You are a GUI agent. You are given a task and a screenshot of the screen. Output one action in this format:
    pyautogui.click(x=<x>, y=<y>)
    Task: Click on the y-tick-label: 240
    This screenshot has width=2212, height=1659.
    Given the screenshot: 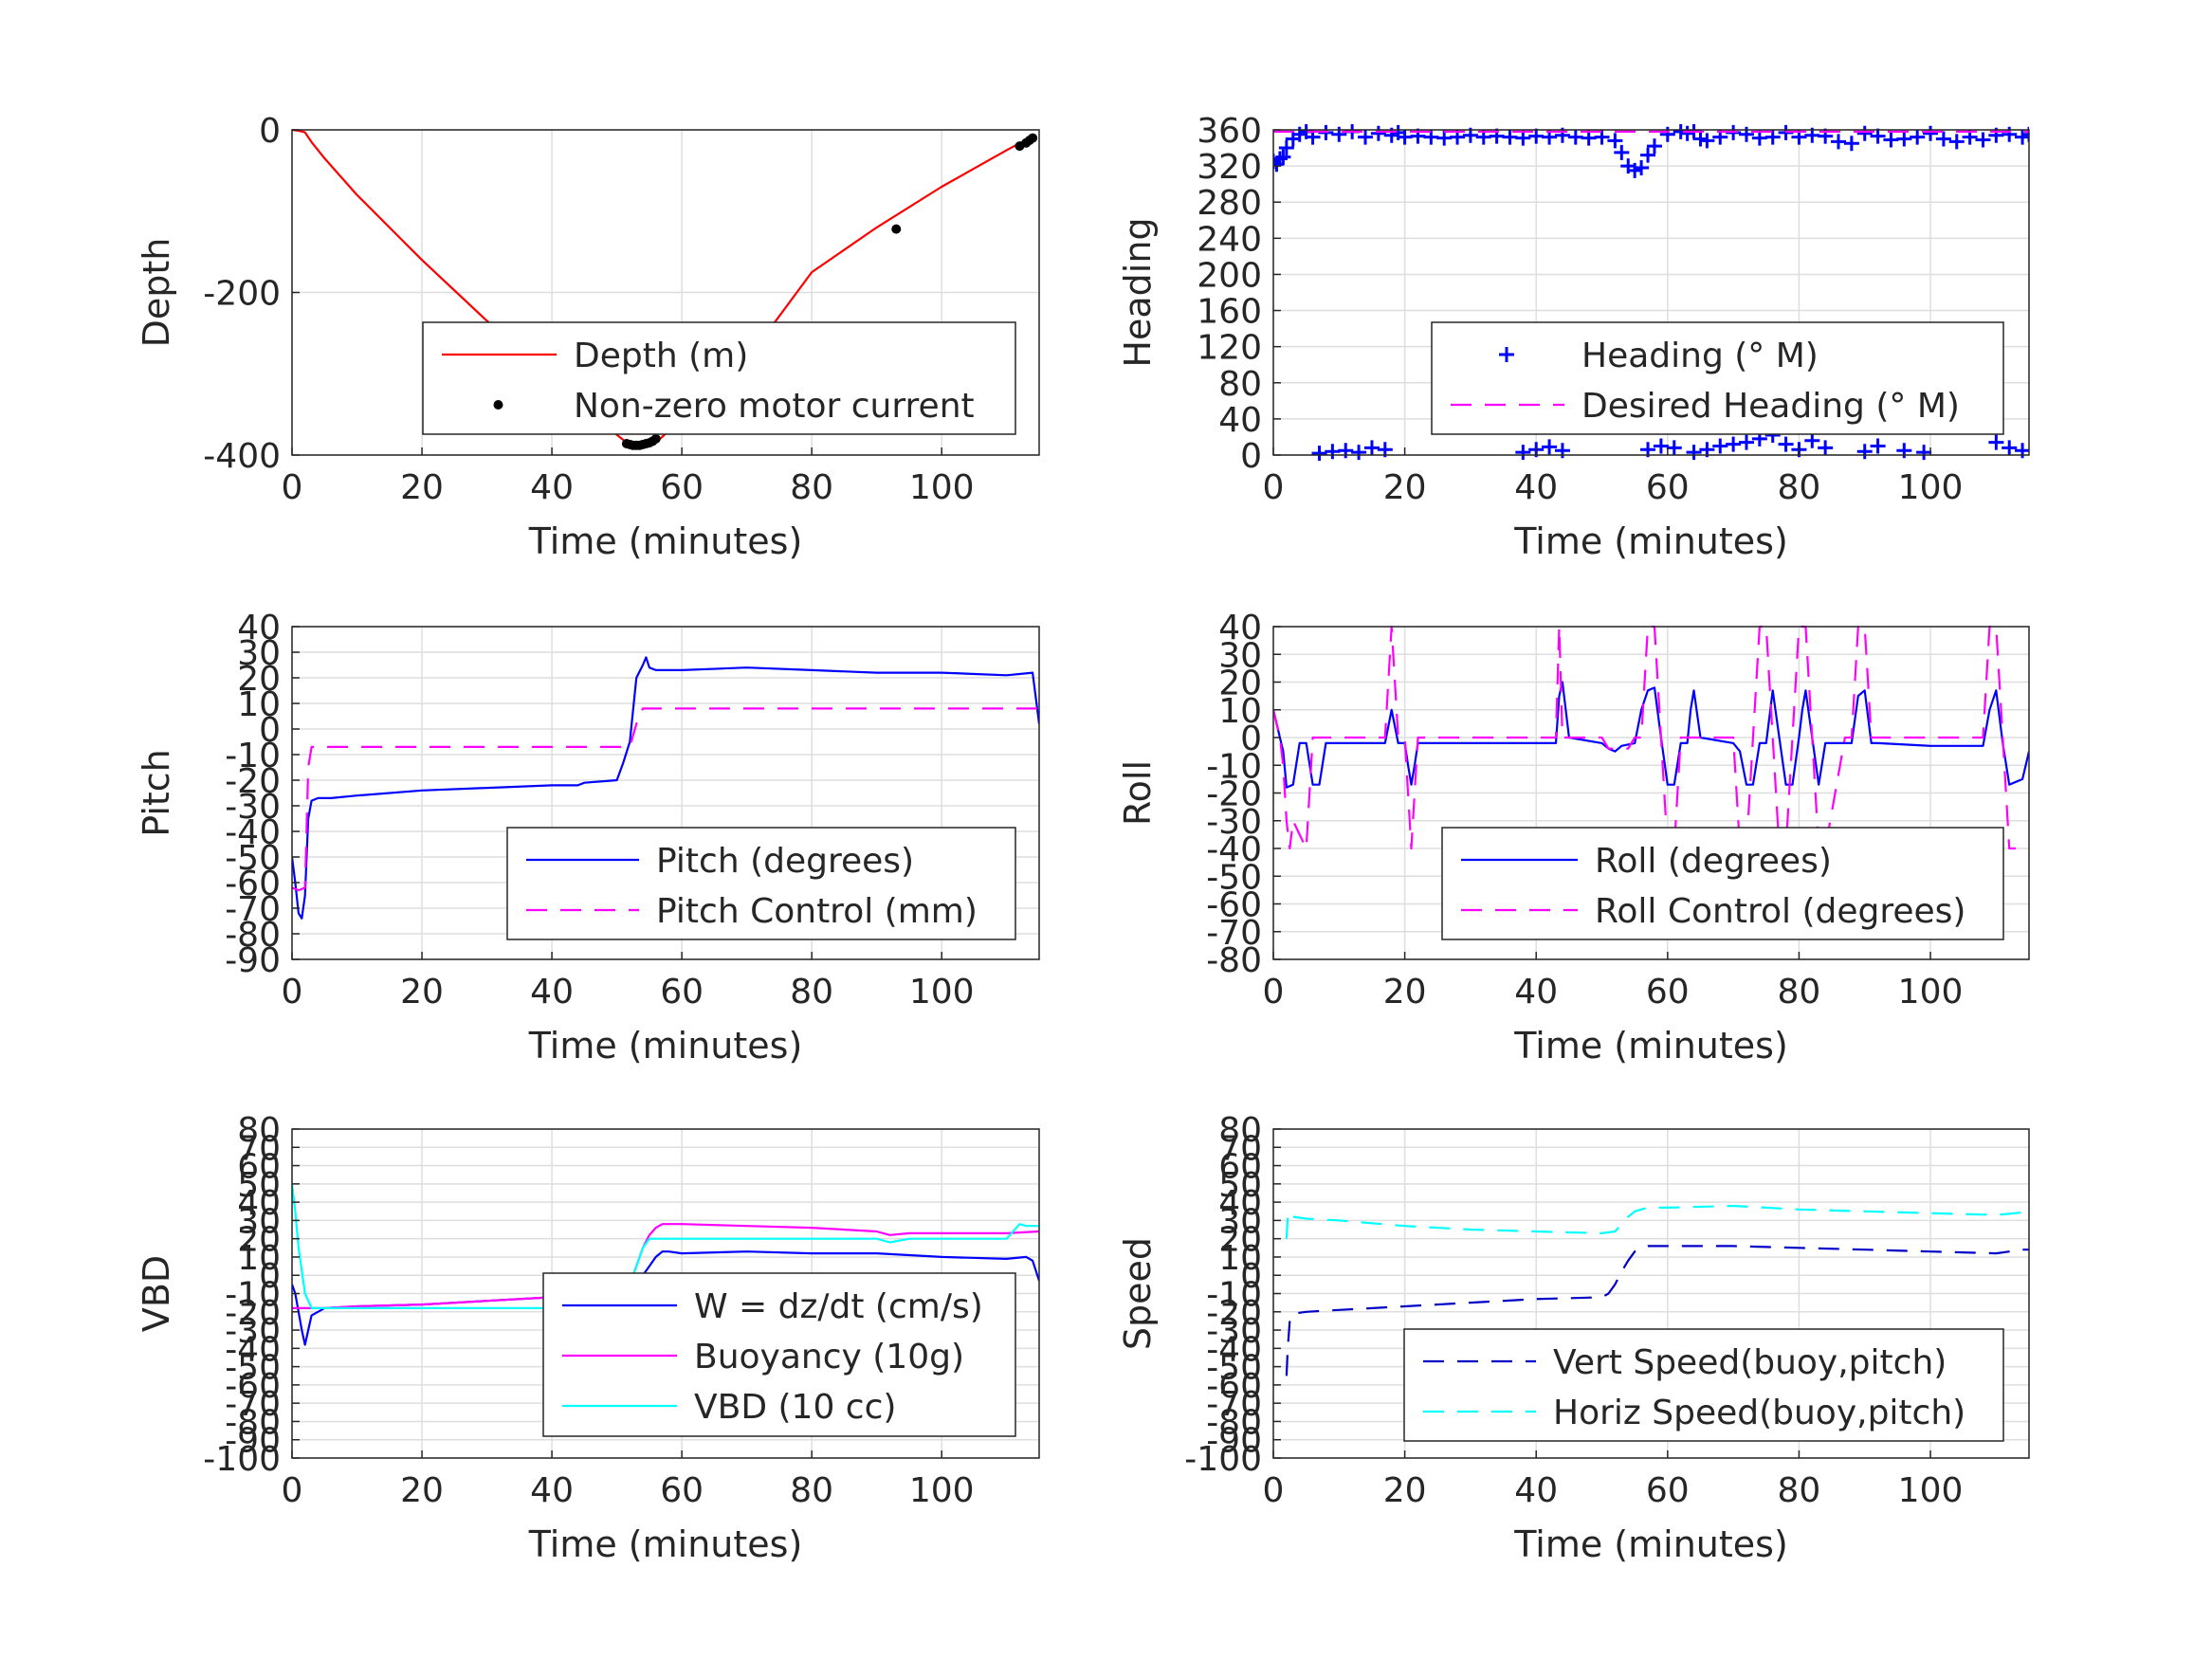 What is the action you would take?
    pyautogui.click(x=1229, y=239)
    